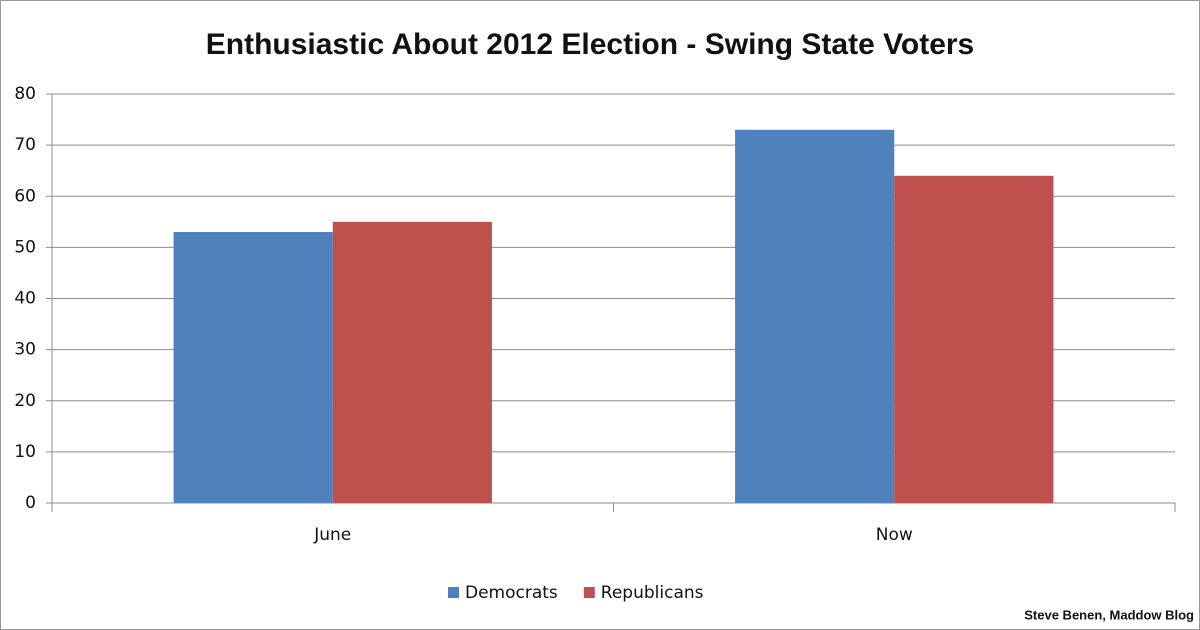 This screenshot has height=630, width=1200. I want to click on y-tick-label: 10, so click(25, 452).